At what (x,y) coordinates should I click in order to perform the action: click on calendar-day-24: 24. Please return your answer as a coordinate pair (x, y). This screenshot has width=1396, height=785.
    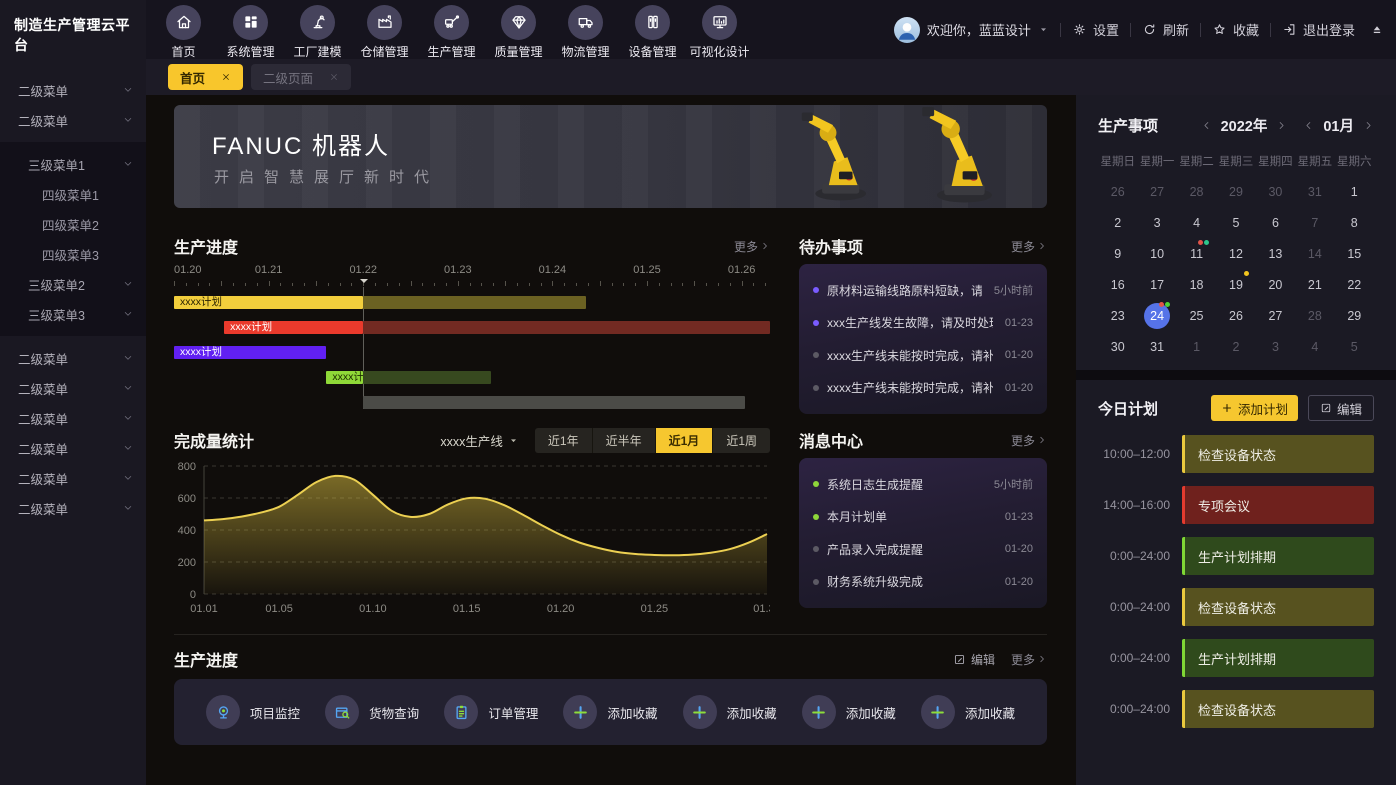
    Looking at the image, I should click on (1156, 315).